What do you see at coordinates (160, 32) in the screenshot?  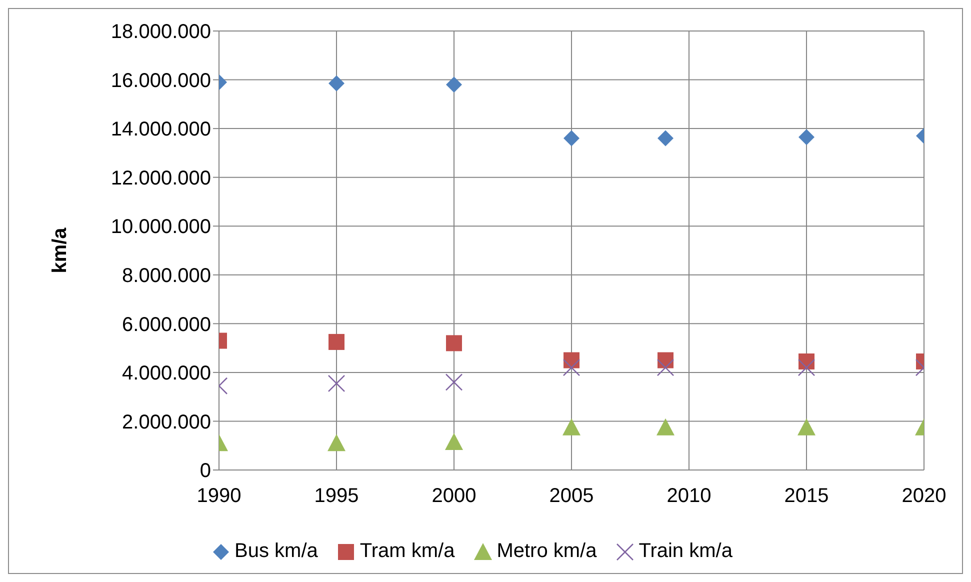 I see `y-tick-label: 18.000.000` at bounding box center [160, 32].